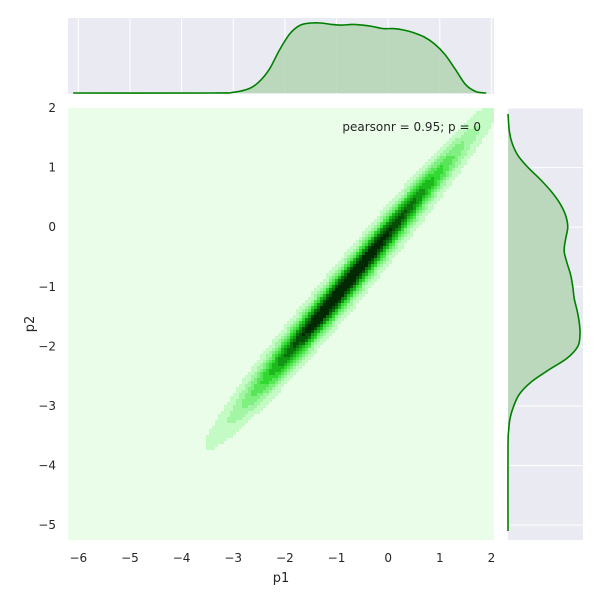 Image resolution: width=600 pixels, height=600 pixels. What do you see at coordinates (233, 558) in the screenshot?
I see `x-tick-label: −3` at bounding box center [233, 558].